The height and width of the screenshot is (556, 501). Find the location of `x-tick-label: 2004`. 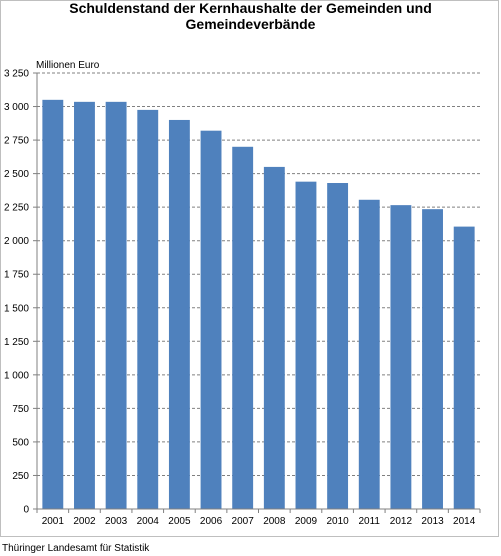

x-tick-label: 2004 is located at coordinates (148, 521).